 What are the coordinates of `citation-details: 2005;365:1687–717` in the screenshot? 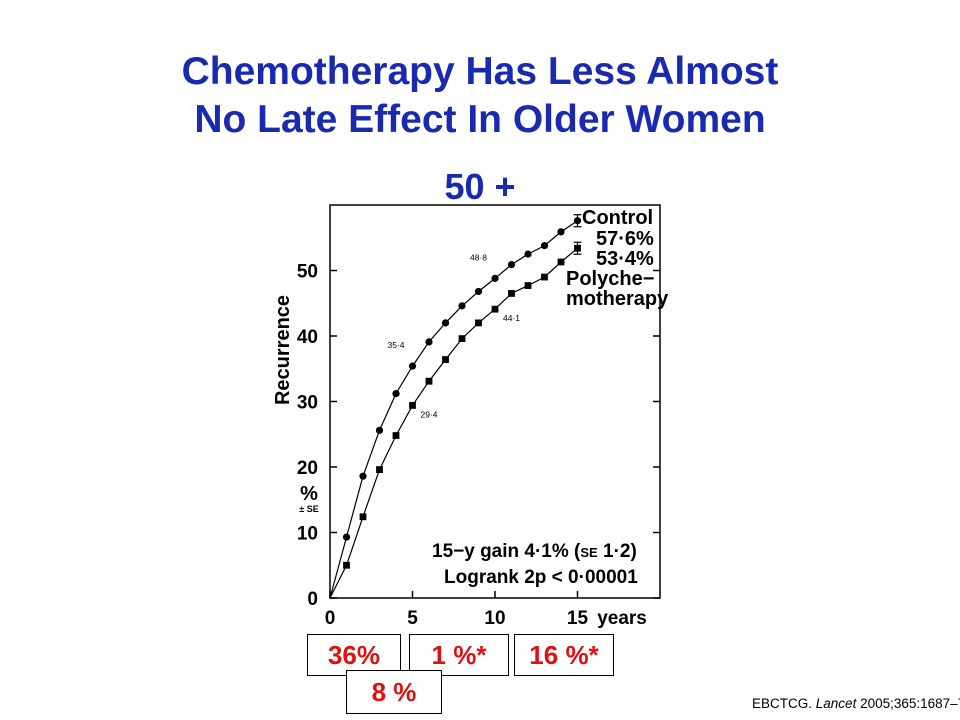 It's located at (910, 703).